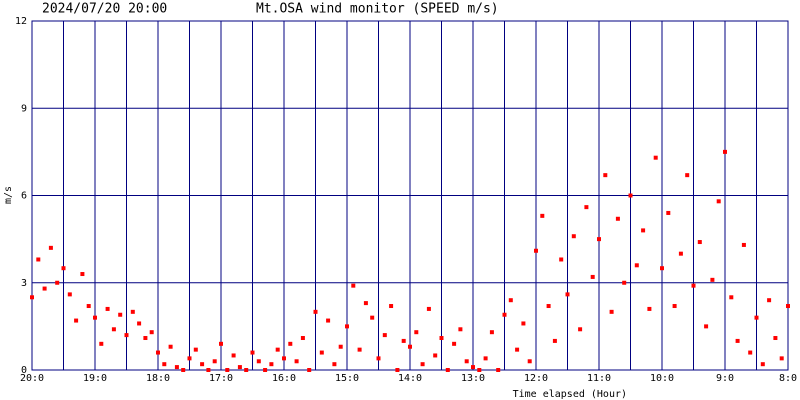 The width and height of the screenshot is (800, 400). I want to click on chart-title: Mt.OSA wind monitor (SPEED m/s), so click(377, 9).